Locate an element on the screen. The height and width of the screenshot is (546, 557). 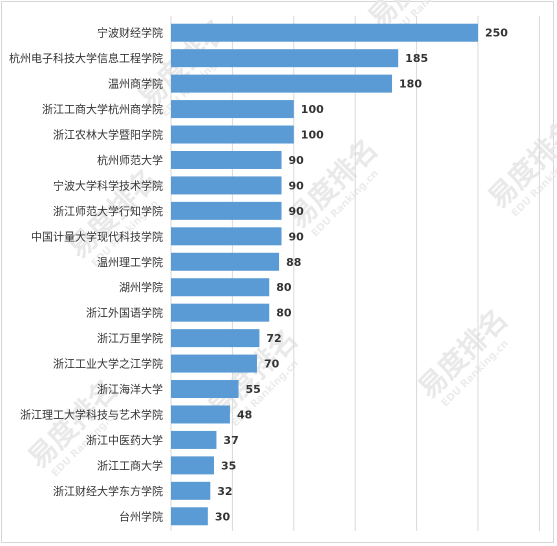
data-label: 250 is located at coordinates (496, 33).